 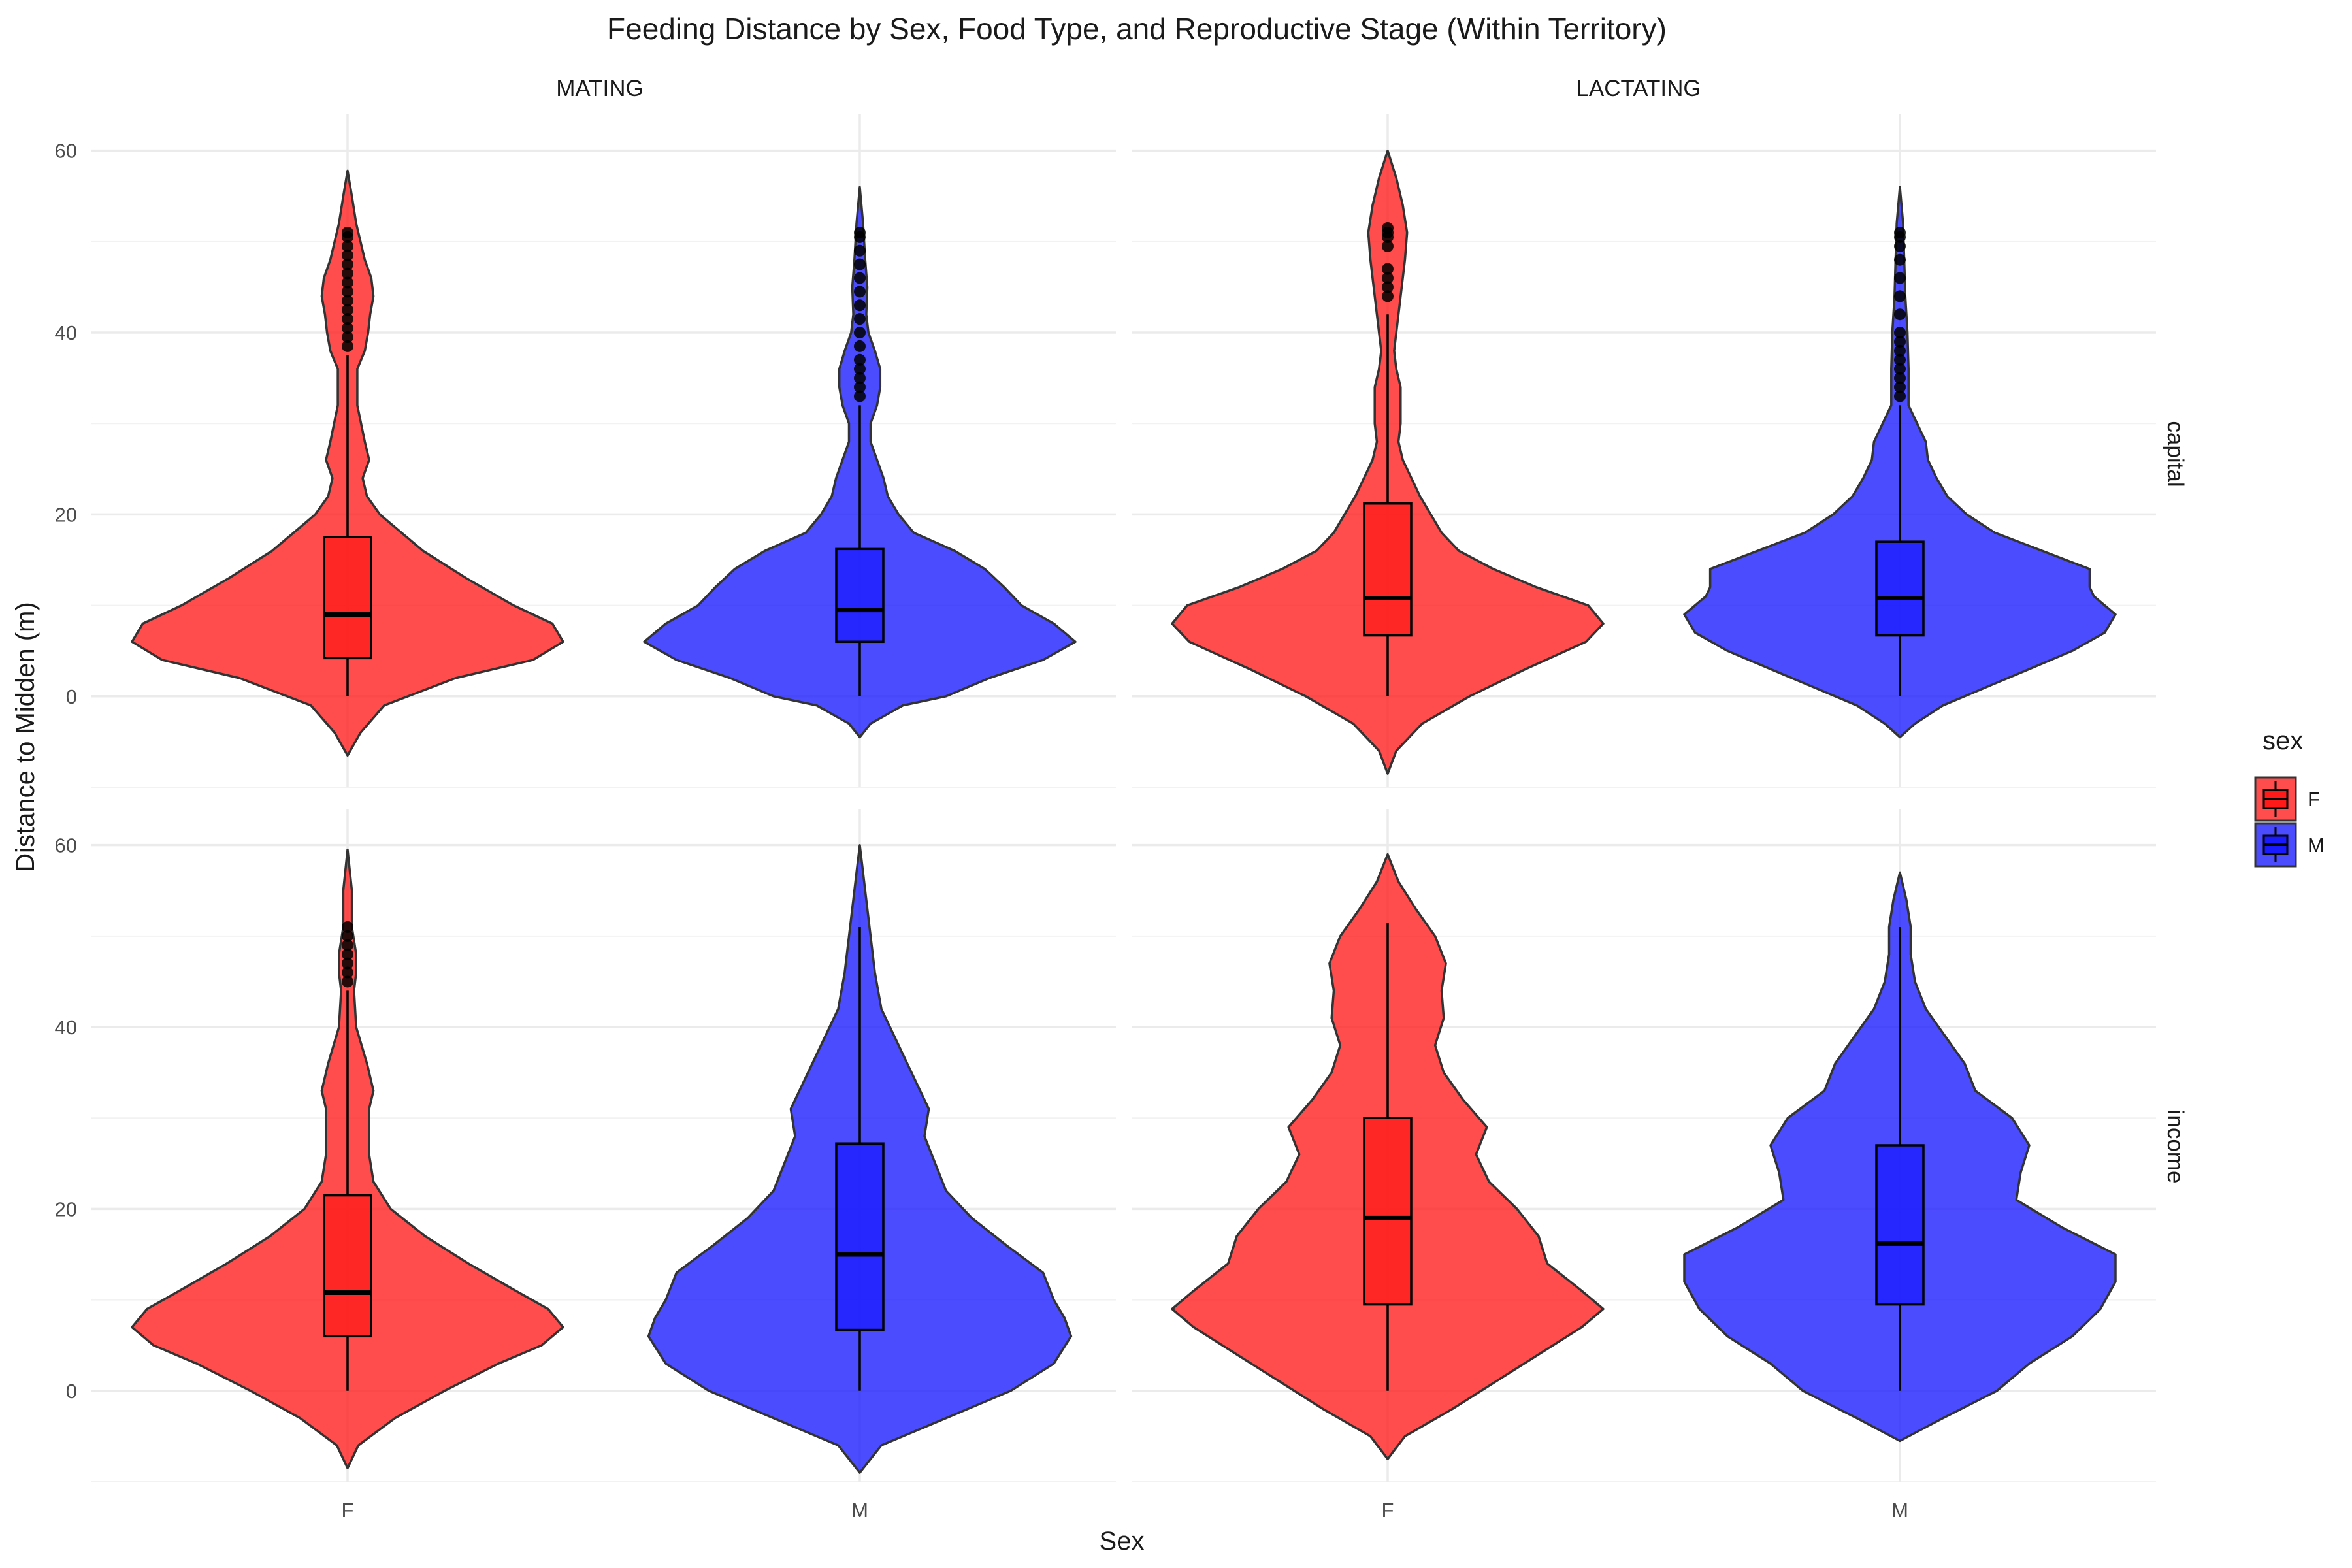 I want to click on strip-lactating: LACTATING, so click(x=1638, y=88).